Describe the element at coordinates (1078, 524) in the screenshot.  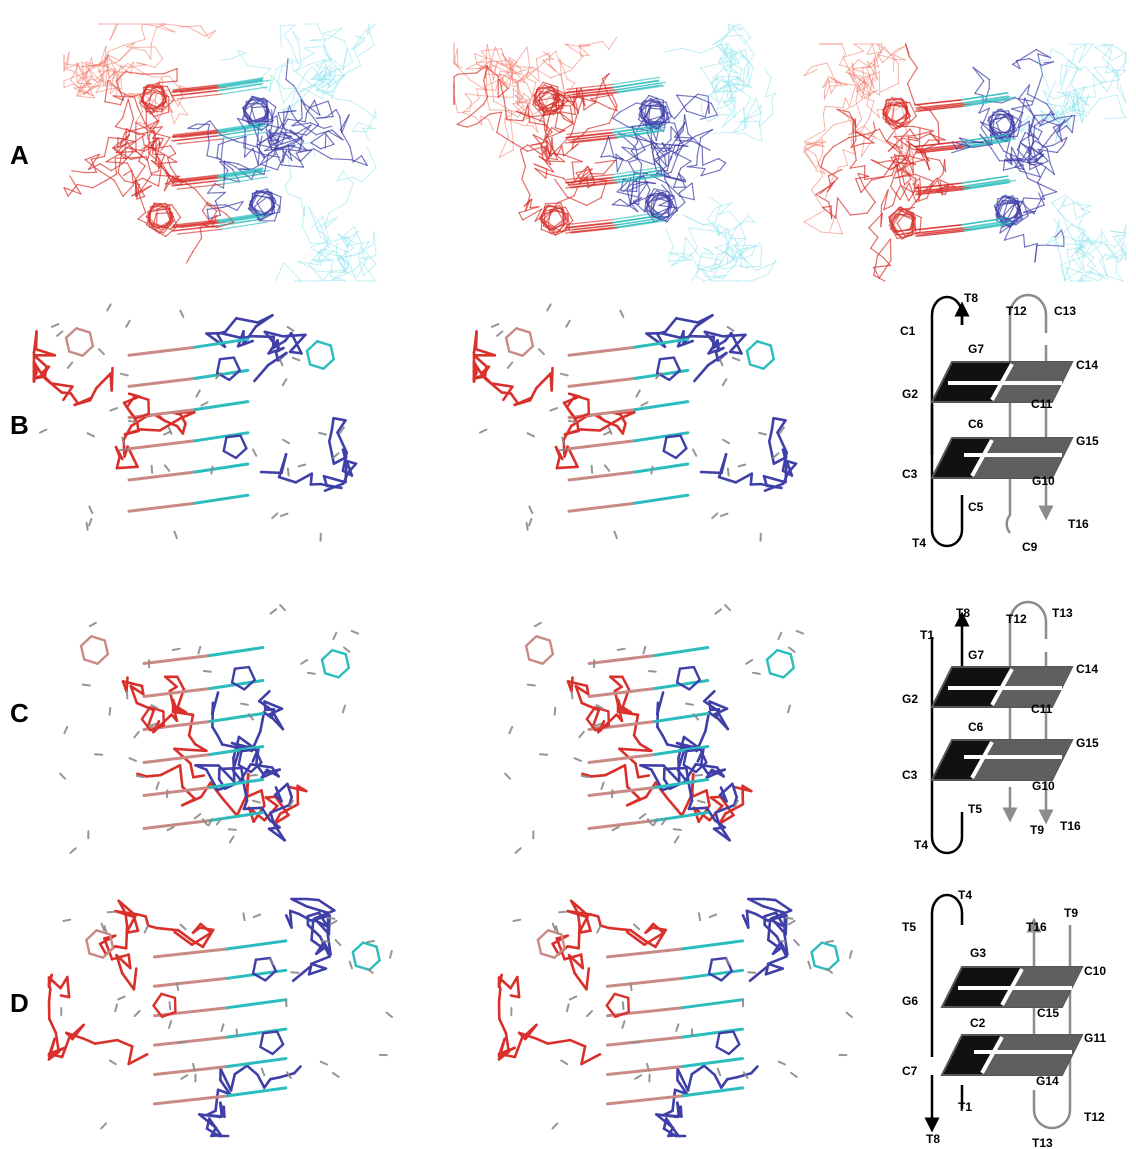
I see `label-t16: T16` at that location.